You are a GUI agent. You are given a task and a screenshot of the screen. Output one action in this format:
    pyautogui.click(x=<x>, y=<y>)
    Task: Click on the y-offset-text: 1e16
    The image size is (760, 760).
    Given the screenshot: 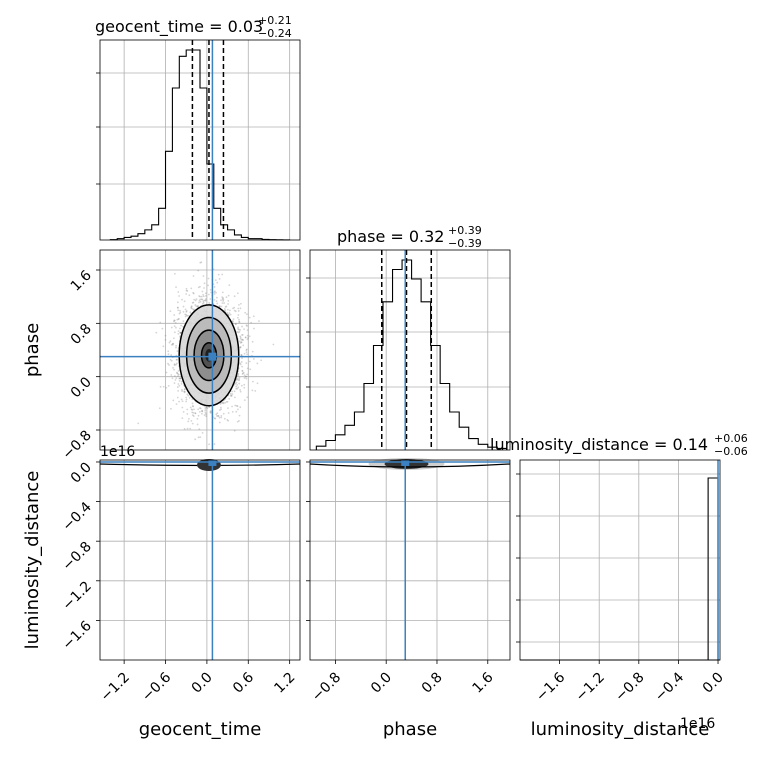 What is the action you would take?
    pyautogui.click(x=117, y=452)
    